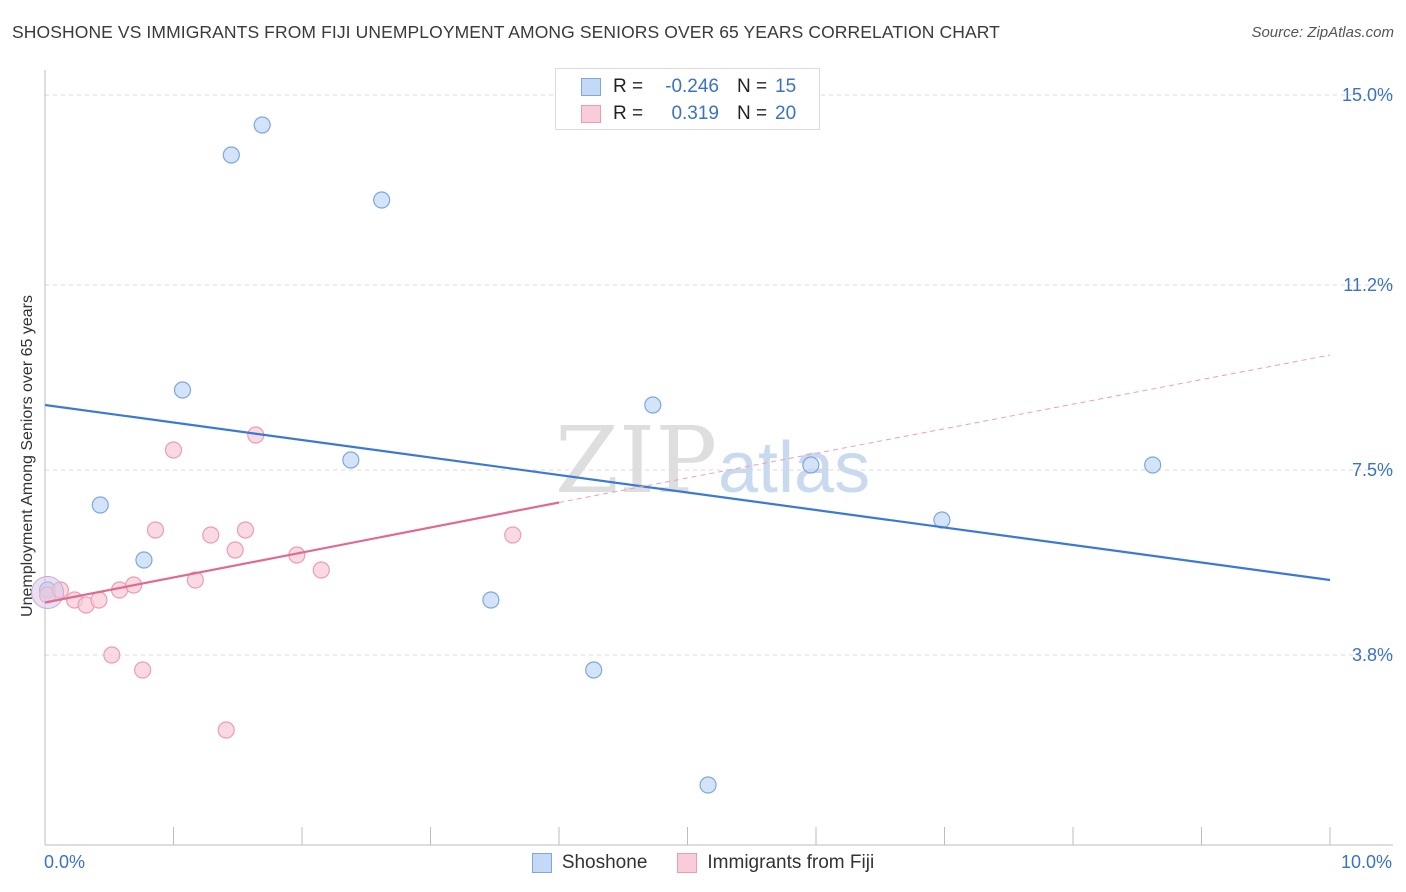 The height and width of the screenshot is (892, 1406). What do you see at coordinates (1367, 95) in the screenshot?
I see `y-tick-label: 15.0%` at bounding box center [1367, 95].